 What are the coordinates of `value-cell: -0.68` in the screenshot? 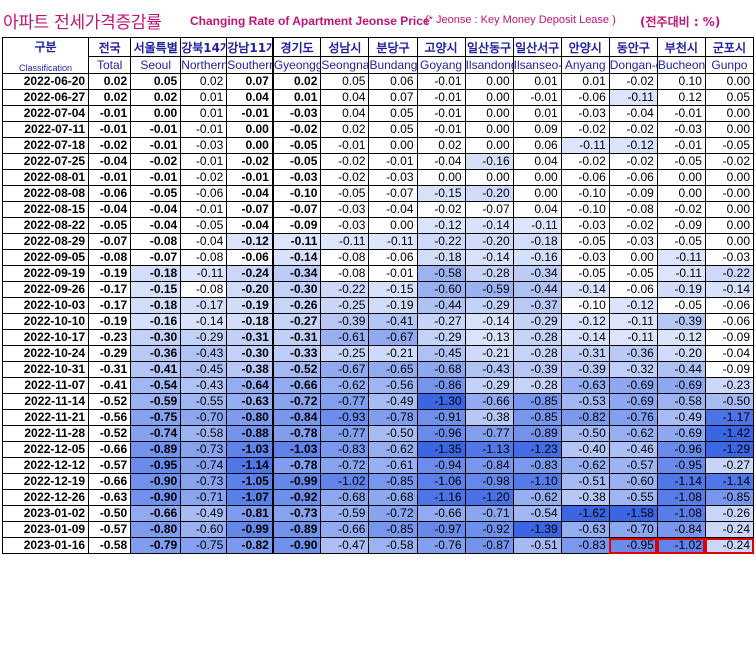 It's located at (345, 497).